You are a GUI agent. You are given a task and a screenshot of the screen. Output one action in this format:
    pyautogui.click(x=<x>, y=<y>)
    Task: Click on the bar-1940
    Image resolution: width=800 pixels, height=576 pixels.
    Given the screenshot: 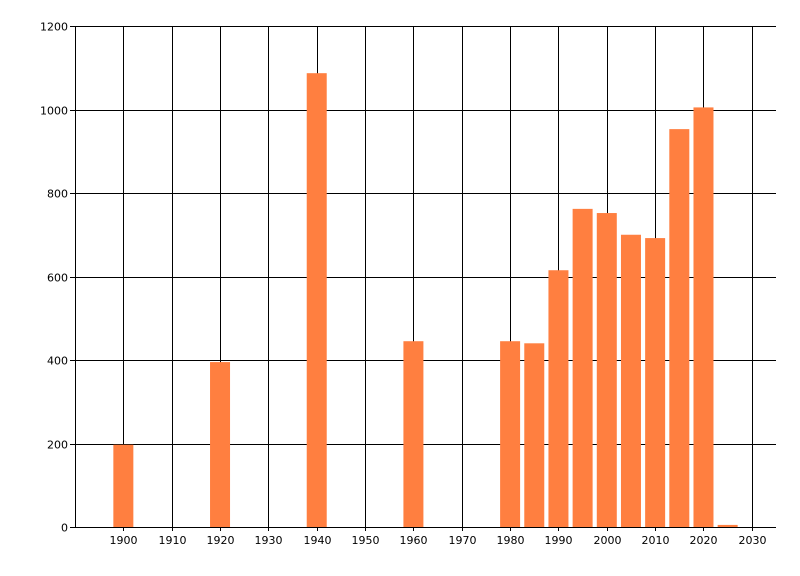 What is the action you would take?
    pyautogui.click(x=316, y=300)
    